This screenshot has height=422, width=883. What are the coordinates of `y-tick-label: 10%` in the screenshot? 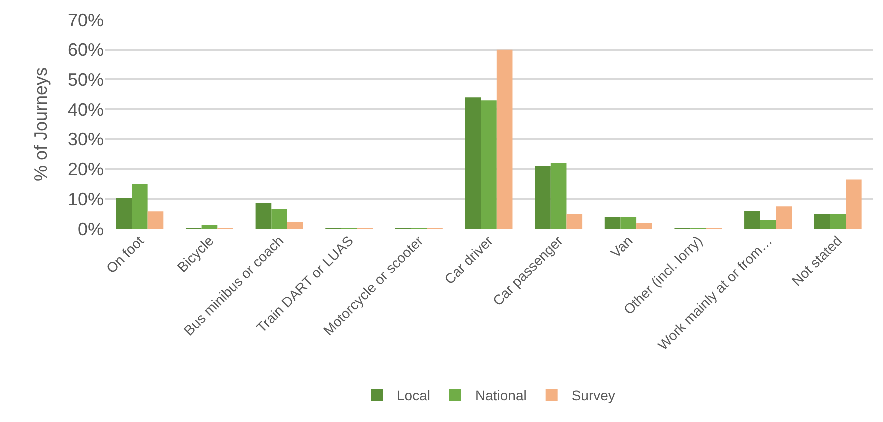 It's located at (86, 199).